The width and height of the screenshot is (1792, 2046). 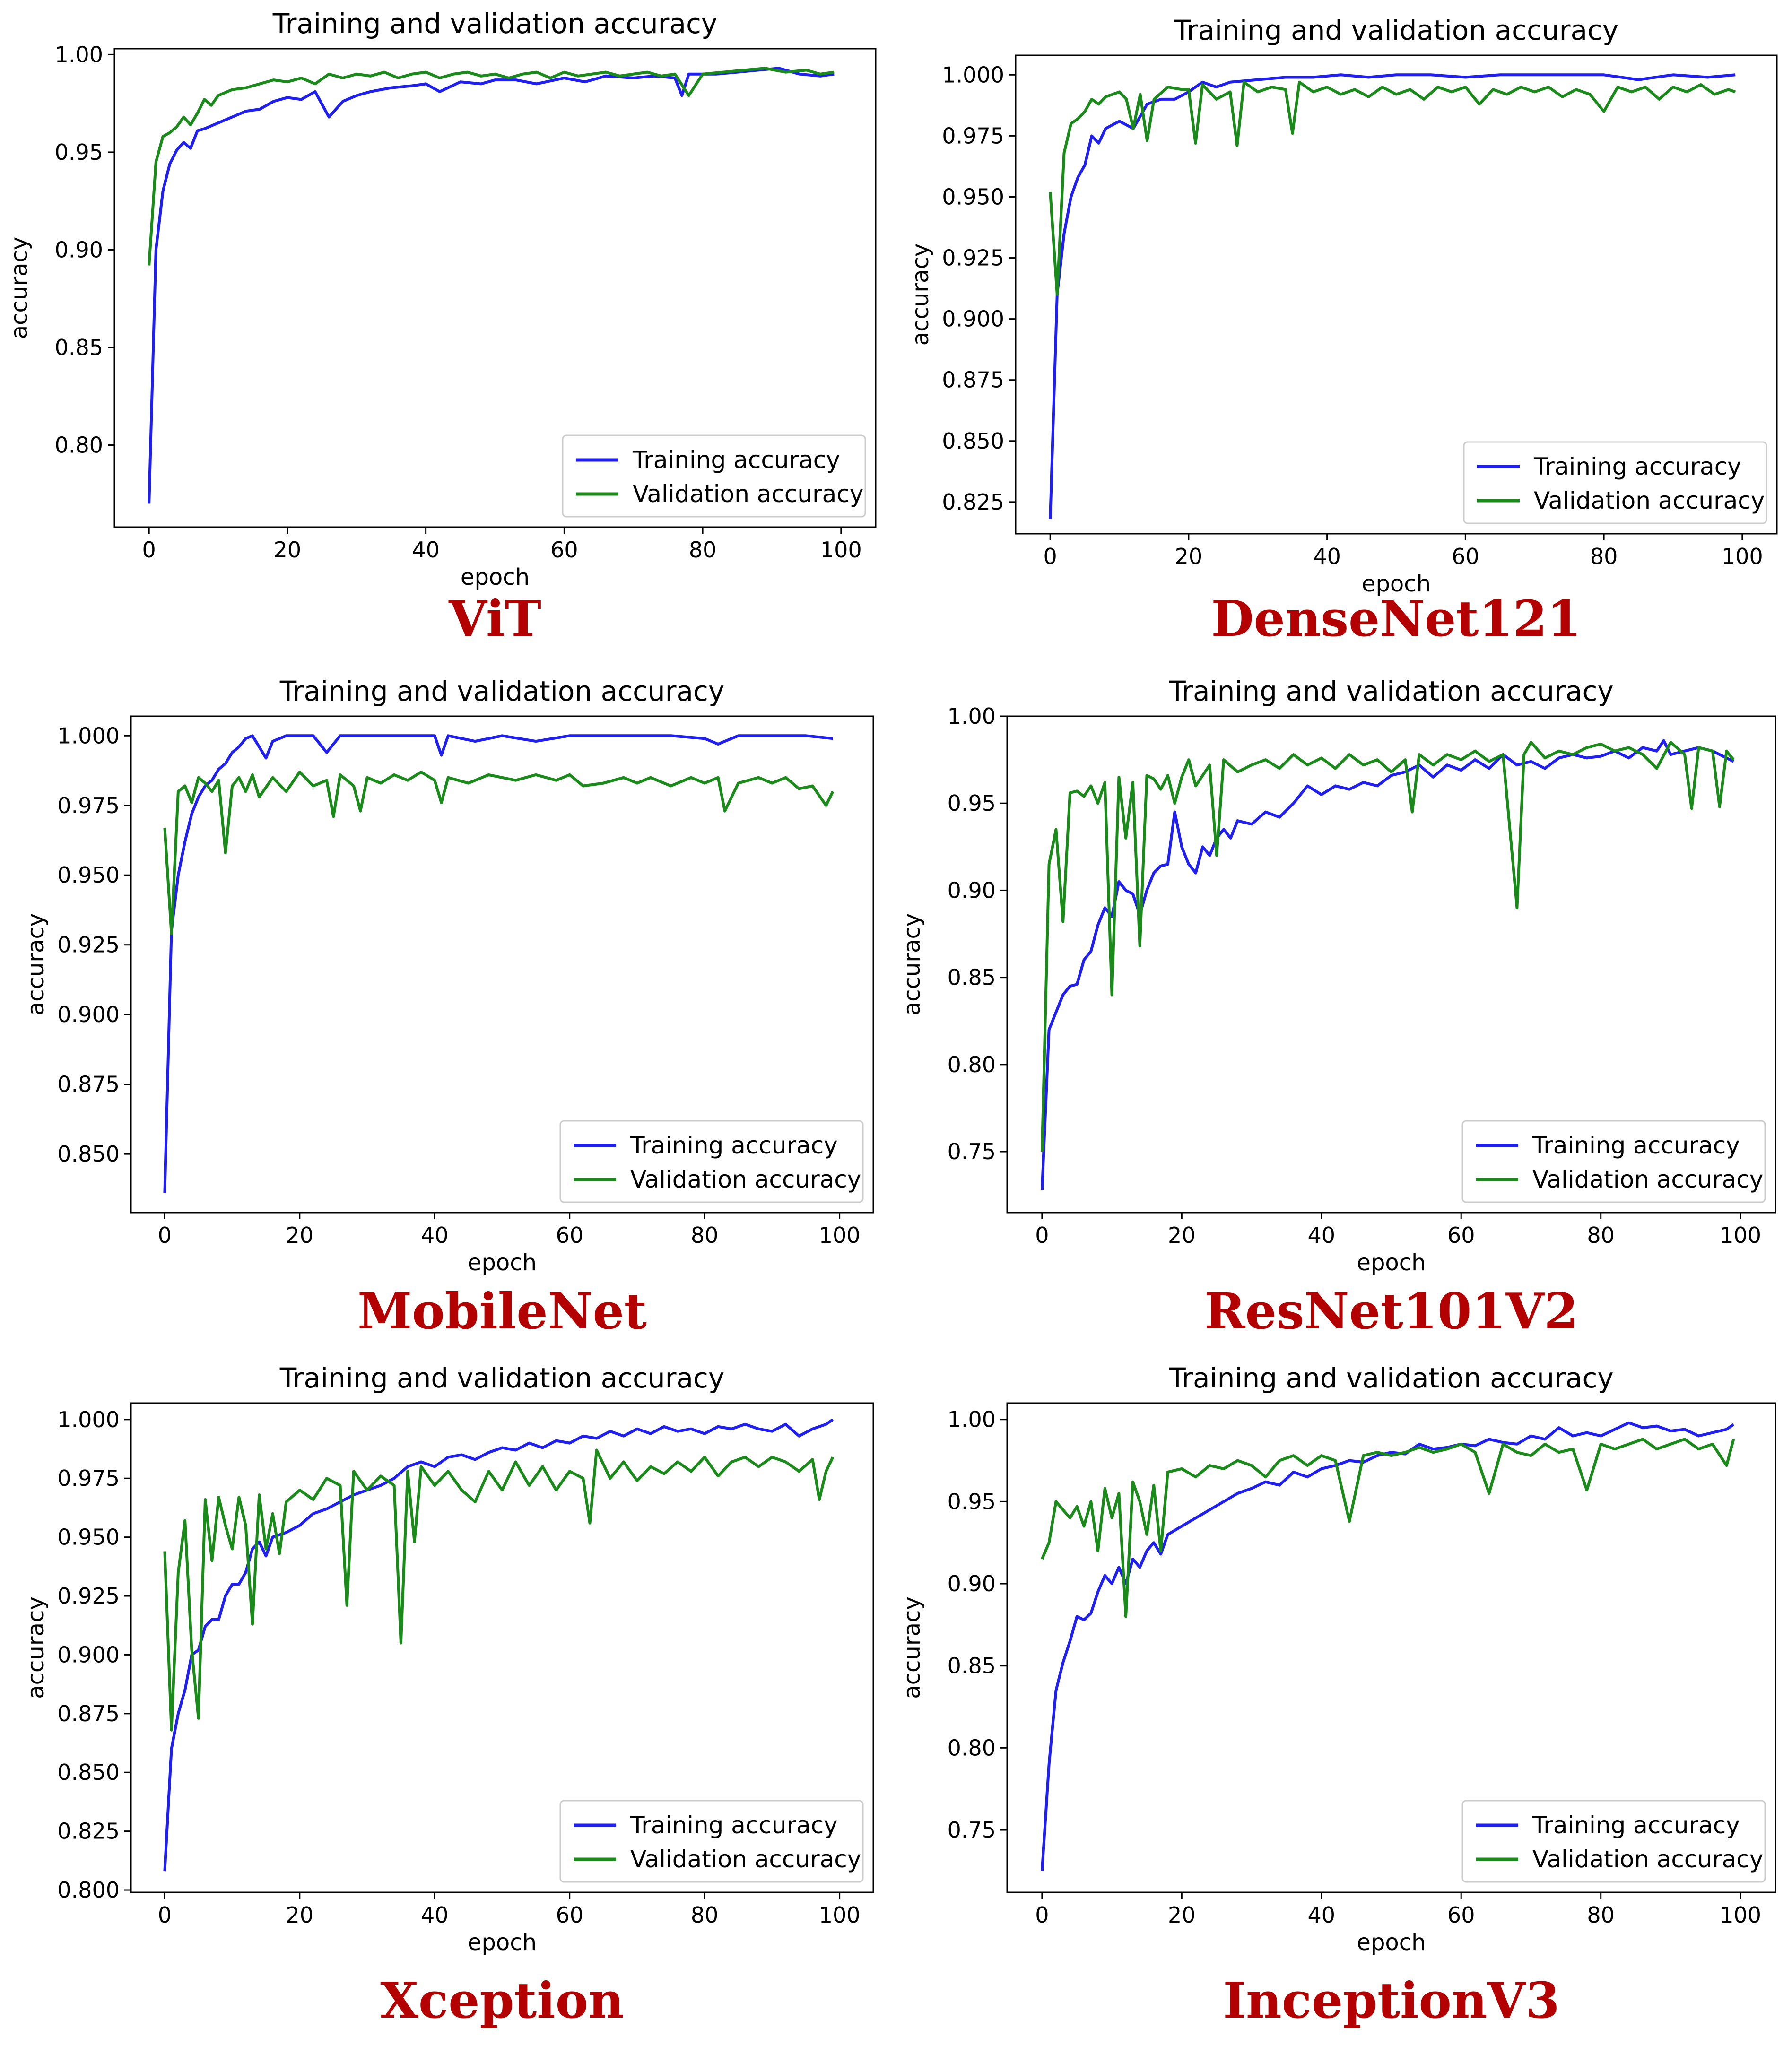 I want to click on model-name-label: ResNet101V2, so click(x=1391, y=1311).